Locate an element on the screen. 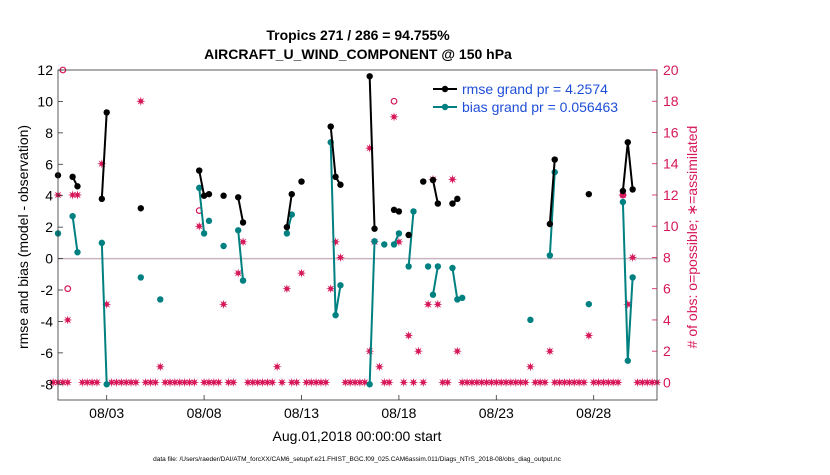 This screenshot has width=830, height=475. x-tick-label: 08/08 is located at coordinates (204, 413).